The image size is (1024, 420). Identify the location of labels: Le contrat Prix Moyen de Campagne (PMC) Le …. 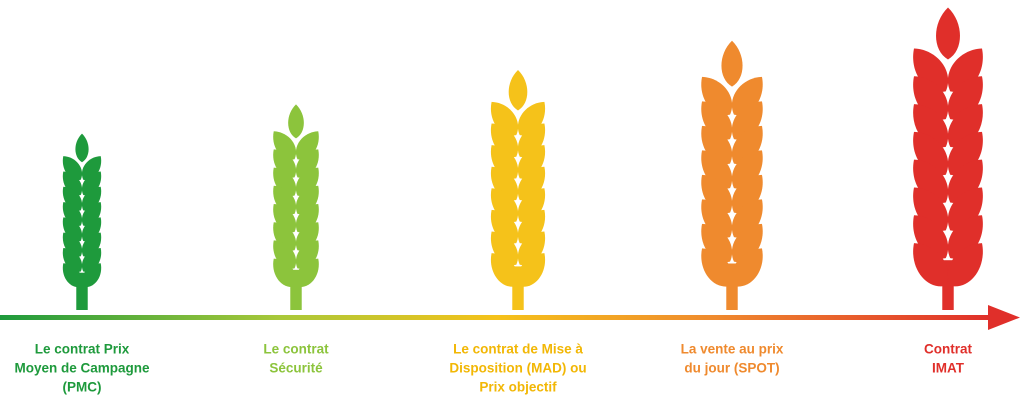
(493, 368).